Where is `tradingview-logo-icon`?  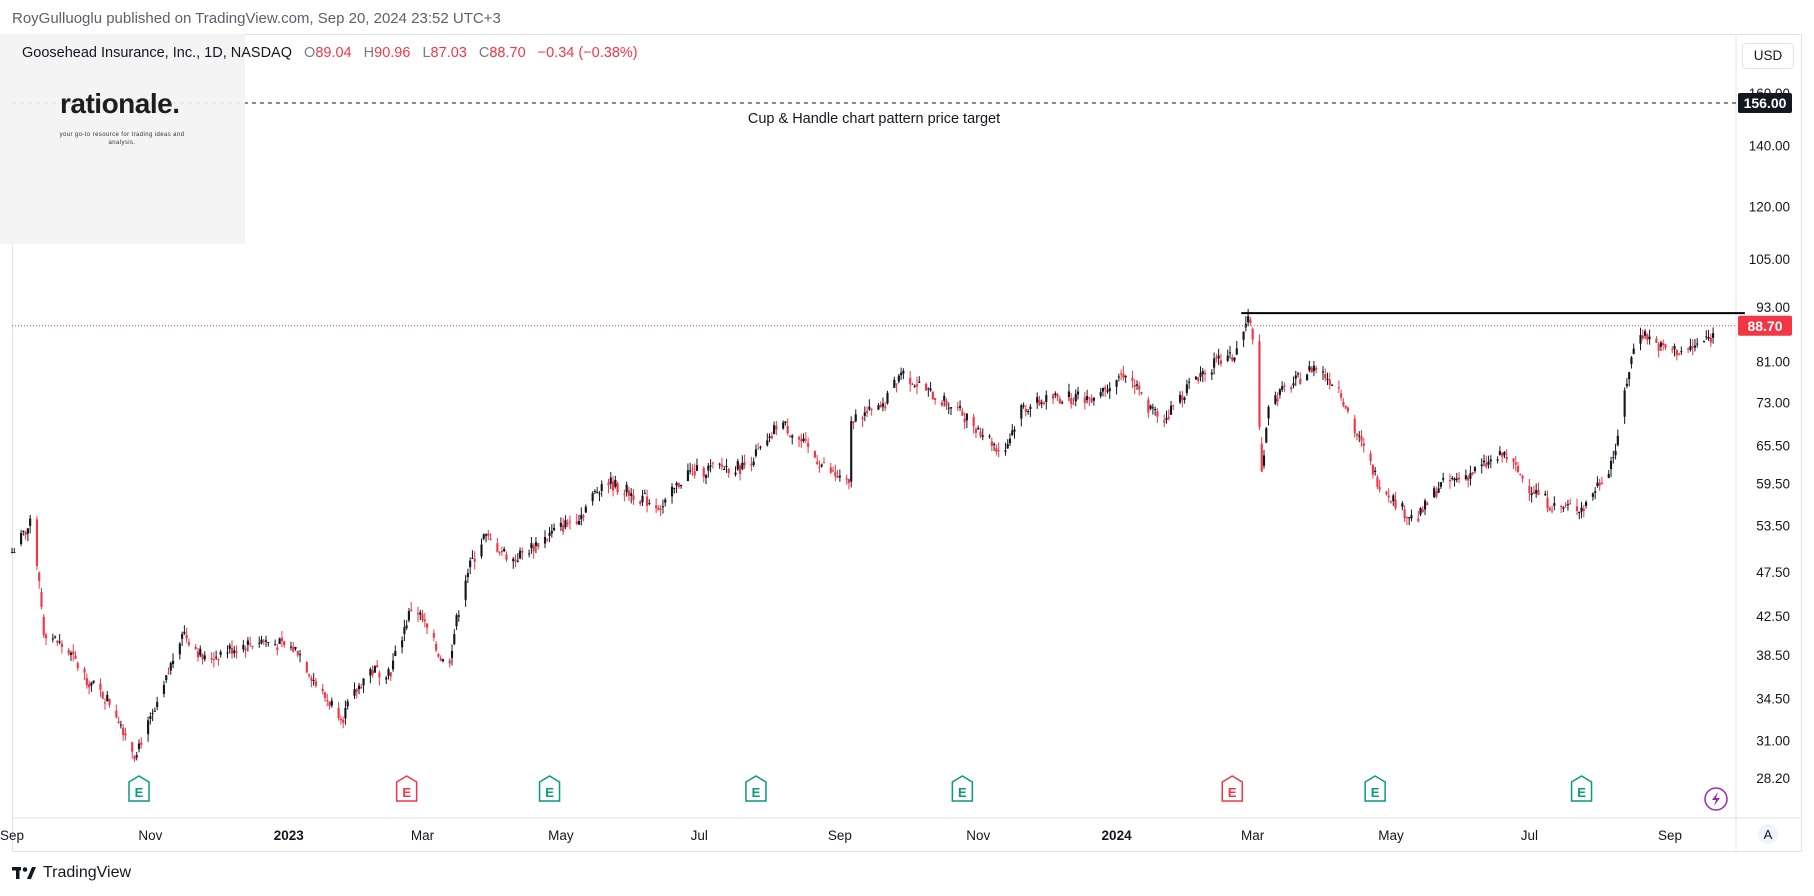
tradingview-logo-icon is located at coordinates (24, 873).